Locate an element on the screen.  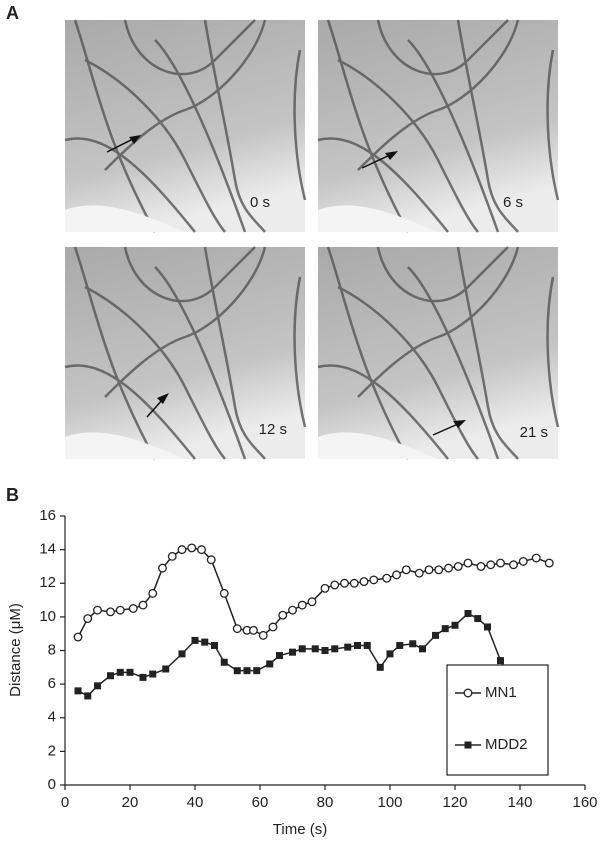
y-tick-label: 2 is located at coordinates (52, 750).